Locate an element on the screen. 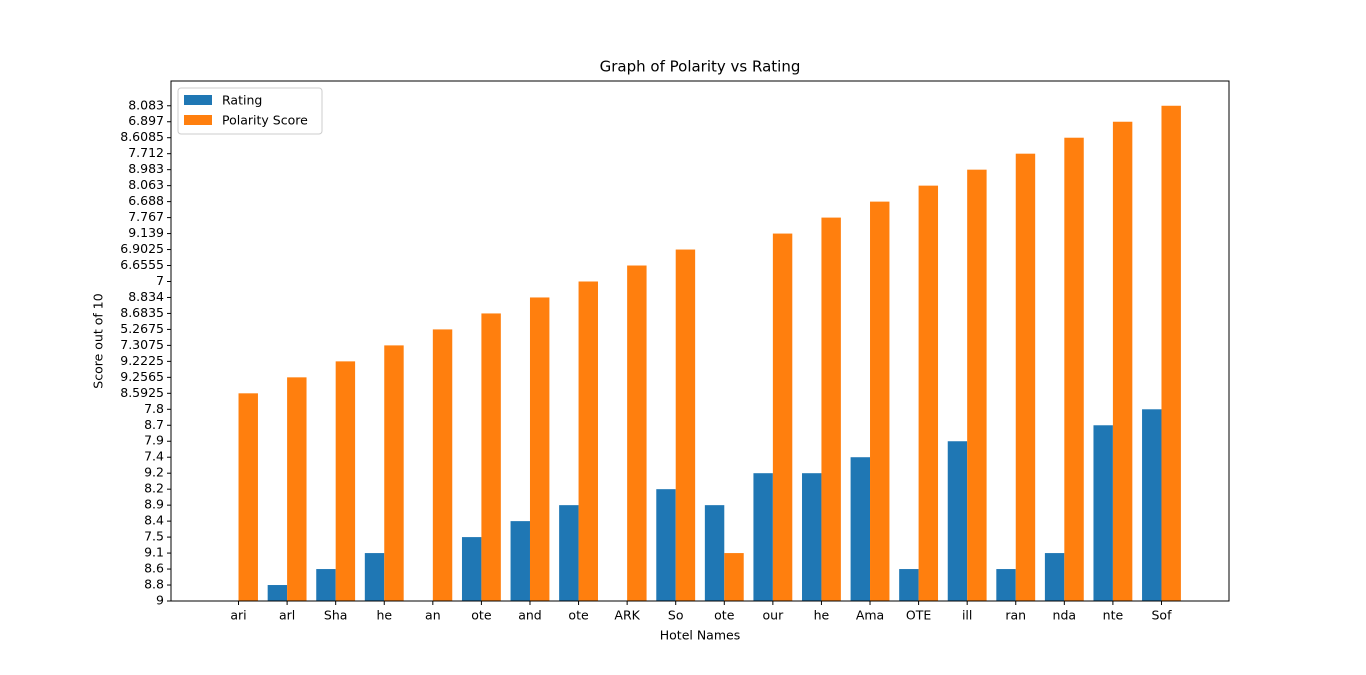 The width and height of the screenshot is (1366, 675). y-tick-label: 7.5 is located at coordinates (154, 536).